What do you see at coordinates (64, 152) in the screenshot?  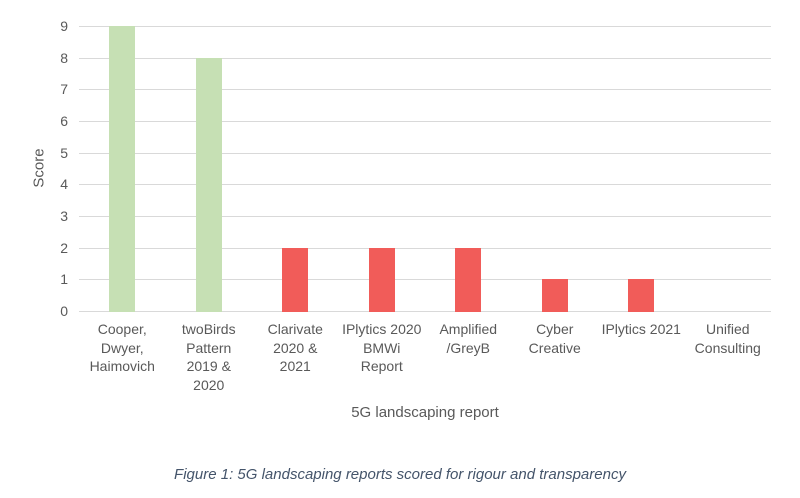 I see `y-tick-label-5: 5` at bounding box center [64, 152].